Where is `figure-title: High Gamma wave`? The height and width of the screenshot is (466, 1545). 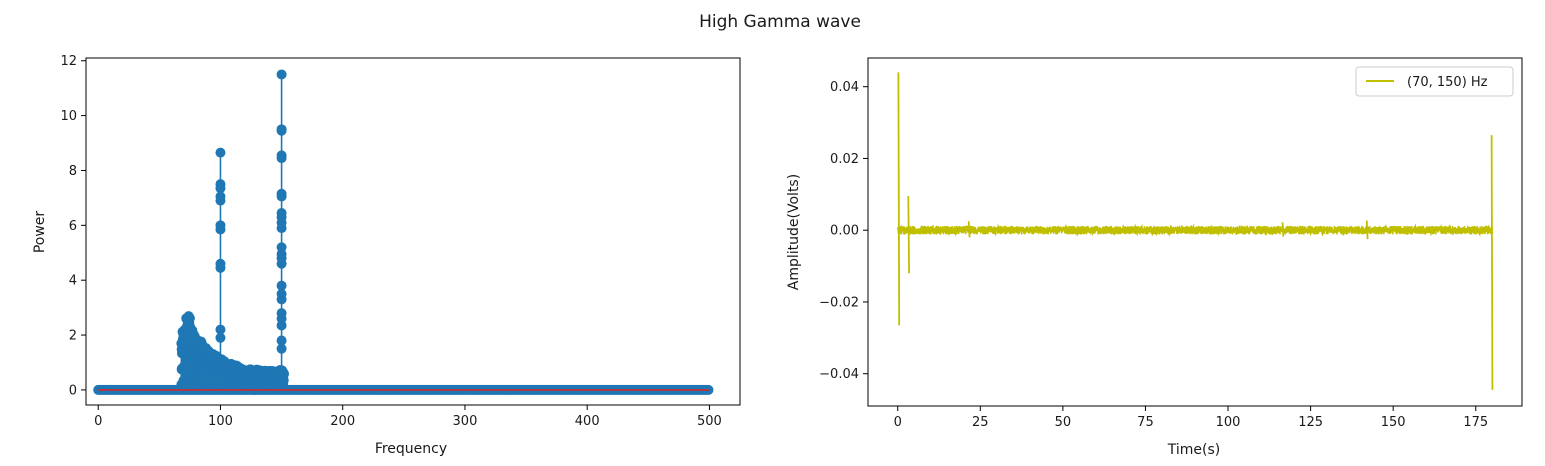
figure-title: High Gamma wave is located at coordinates (780, 22).